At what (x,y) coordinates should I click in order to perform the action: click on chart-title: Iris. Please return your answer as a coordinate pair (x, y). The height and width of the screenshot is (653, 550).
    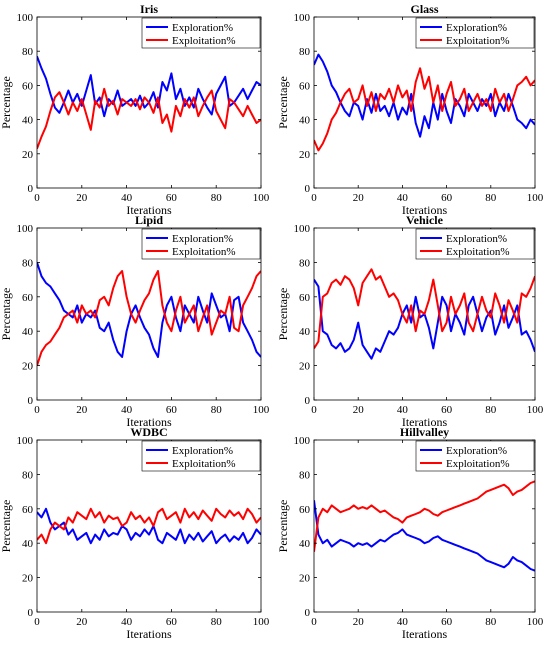
    Looking at the image, I should click on (149, 9).